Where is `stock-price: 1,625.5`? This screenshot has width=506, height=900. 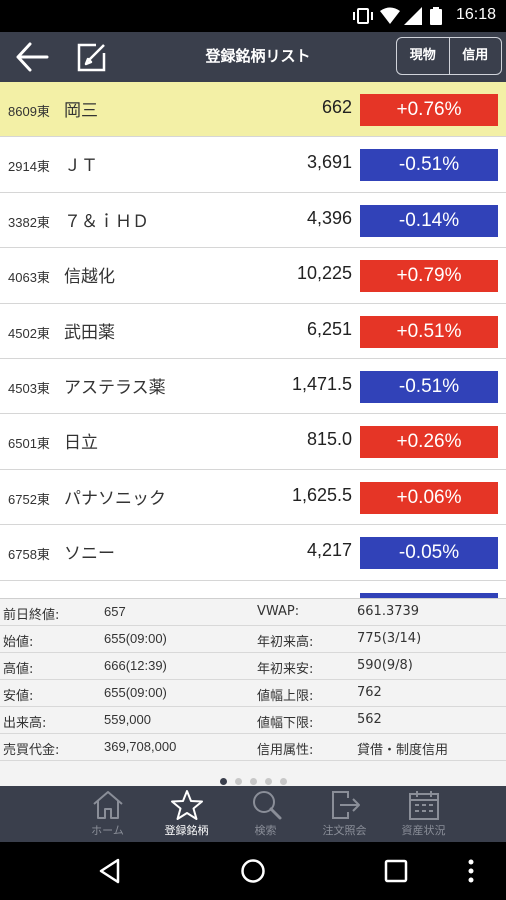
stock-price: 1,625.5 is located at coordinates (321, 494).